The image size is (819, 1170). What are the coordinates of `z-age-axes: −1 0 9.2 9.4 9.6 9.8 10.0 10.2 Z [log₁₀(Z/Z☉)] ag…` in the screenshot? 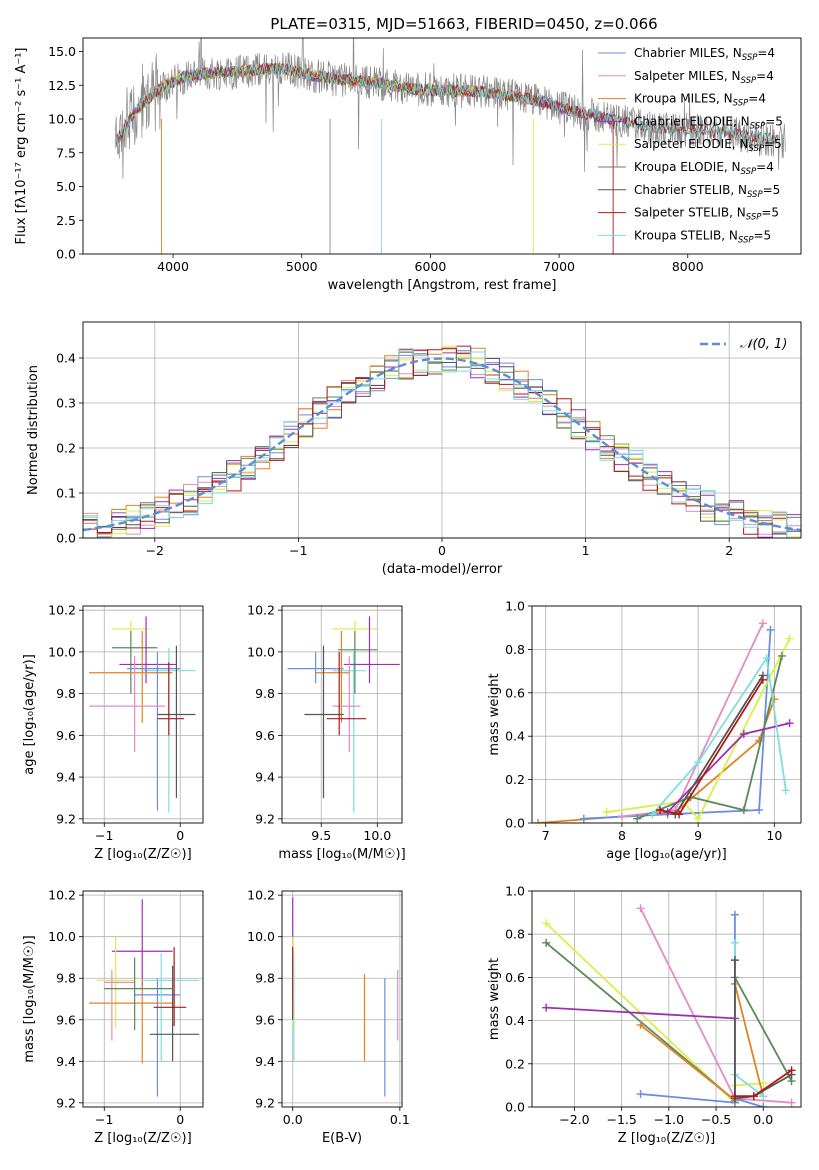 It's located at (113, 732).